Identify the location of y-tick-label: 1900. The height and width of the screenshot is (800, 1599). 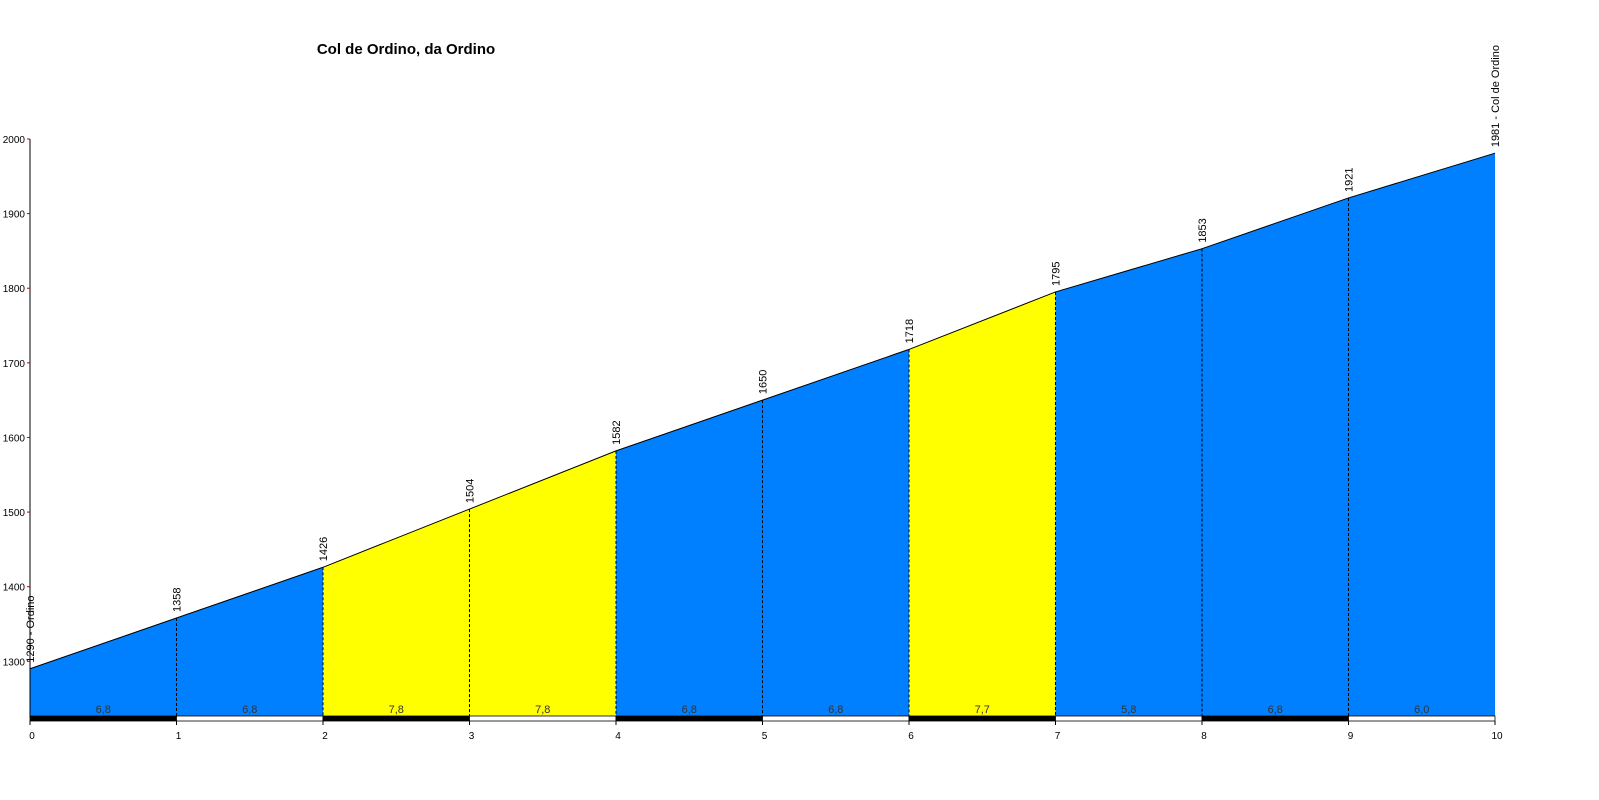
(14, 215).